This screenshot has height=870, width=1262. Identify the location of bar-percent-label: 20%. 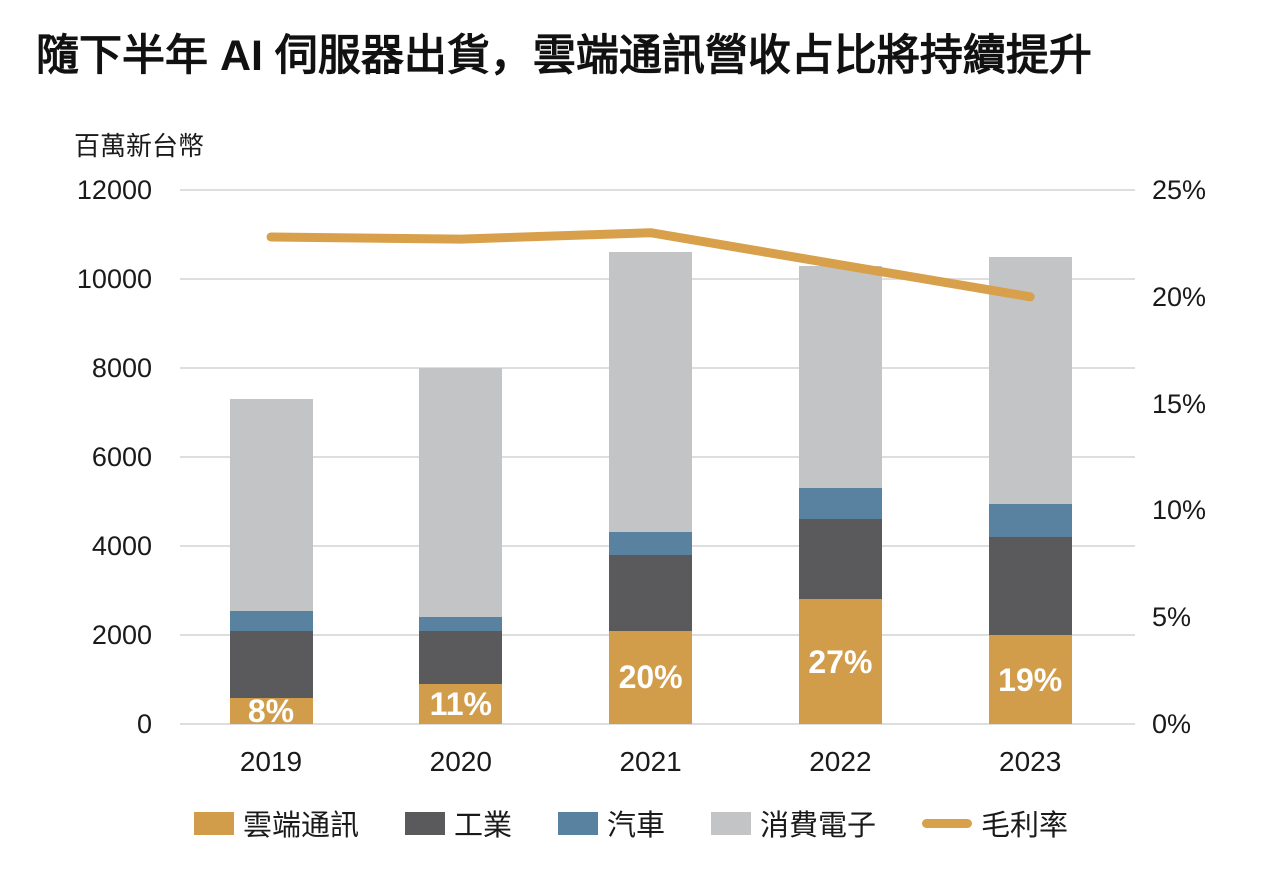
(650, 677).